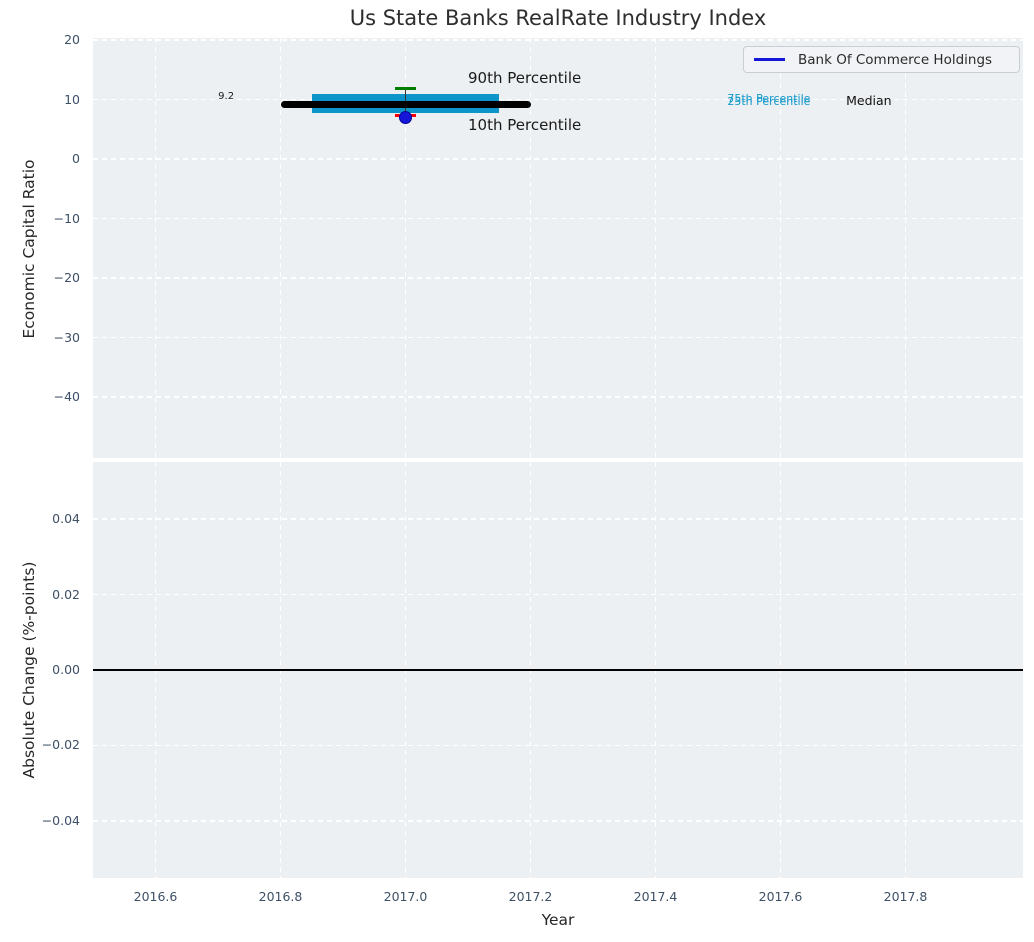 Image resolution: width=1034 pixels, height=942 pixels. What do you see at coordinates (769, 99) in the screenshot?
I see `annotation-75th-percentile: 75th Percentile` at bounding box center [769, 99].